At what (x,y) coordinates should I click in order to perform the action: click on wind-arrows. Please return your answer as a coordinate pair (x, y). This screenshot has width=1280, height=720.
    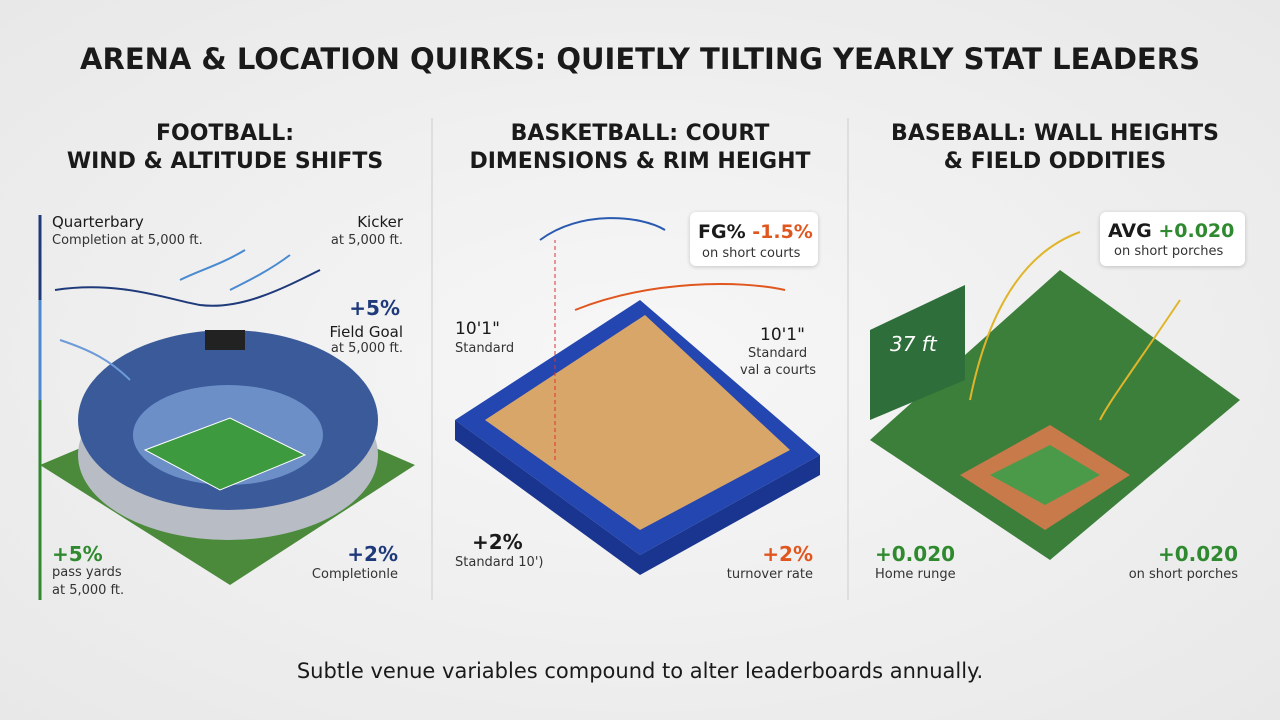
    Looking at the image, I should click on (187, 315).